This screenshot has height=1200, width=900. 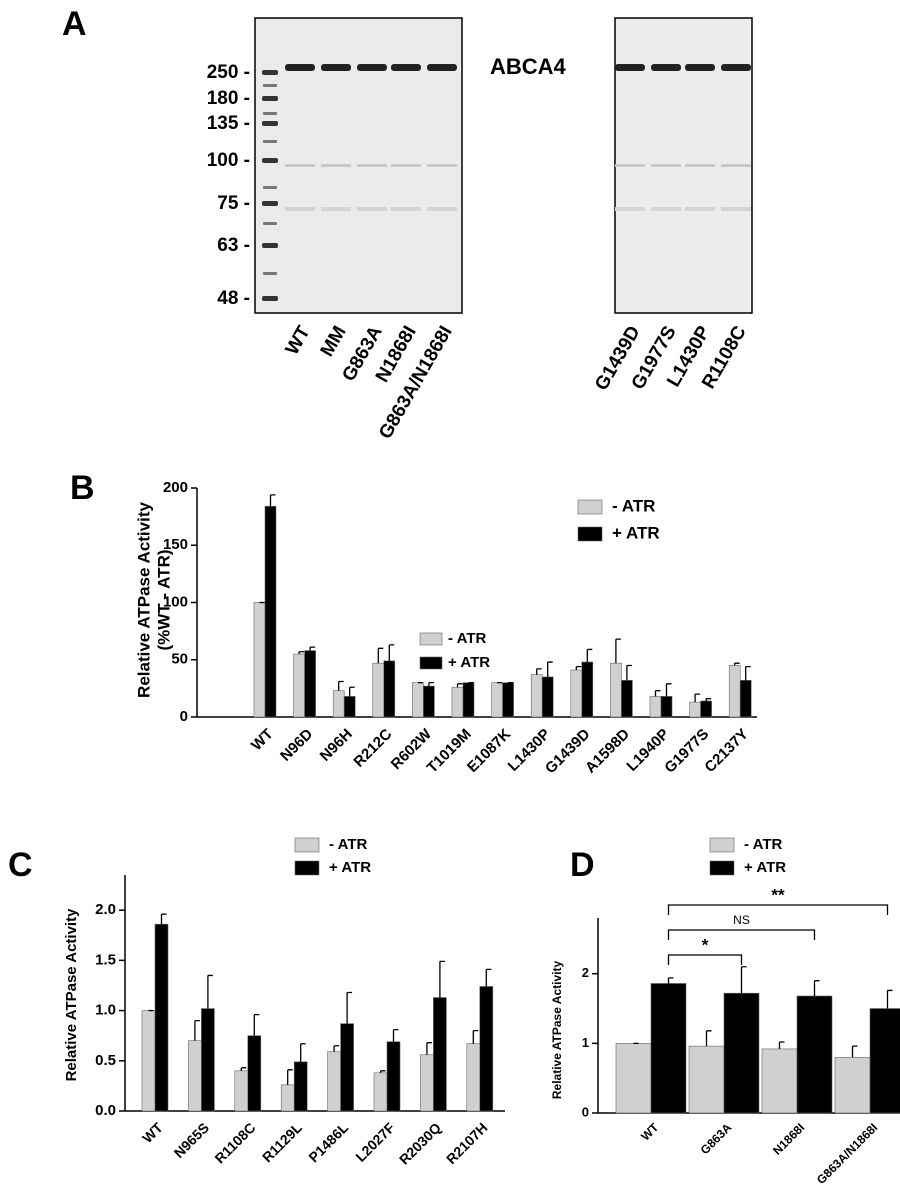 What do you see at coordinates (192, 1140) in the screenshot?
I see `x-tick-label: N965S` at bounding box center [192, 1140].